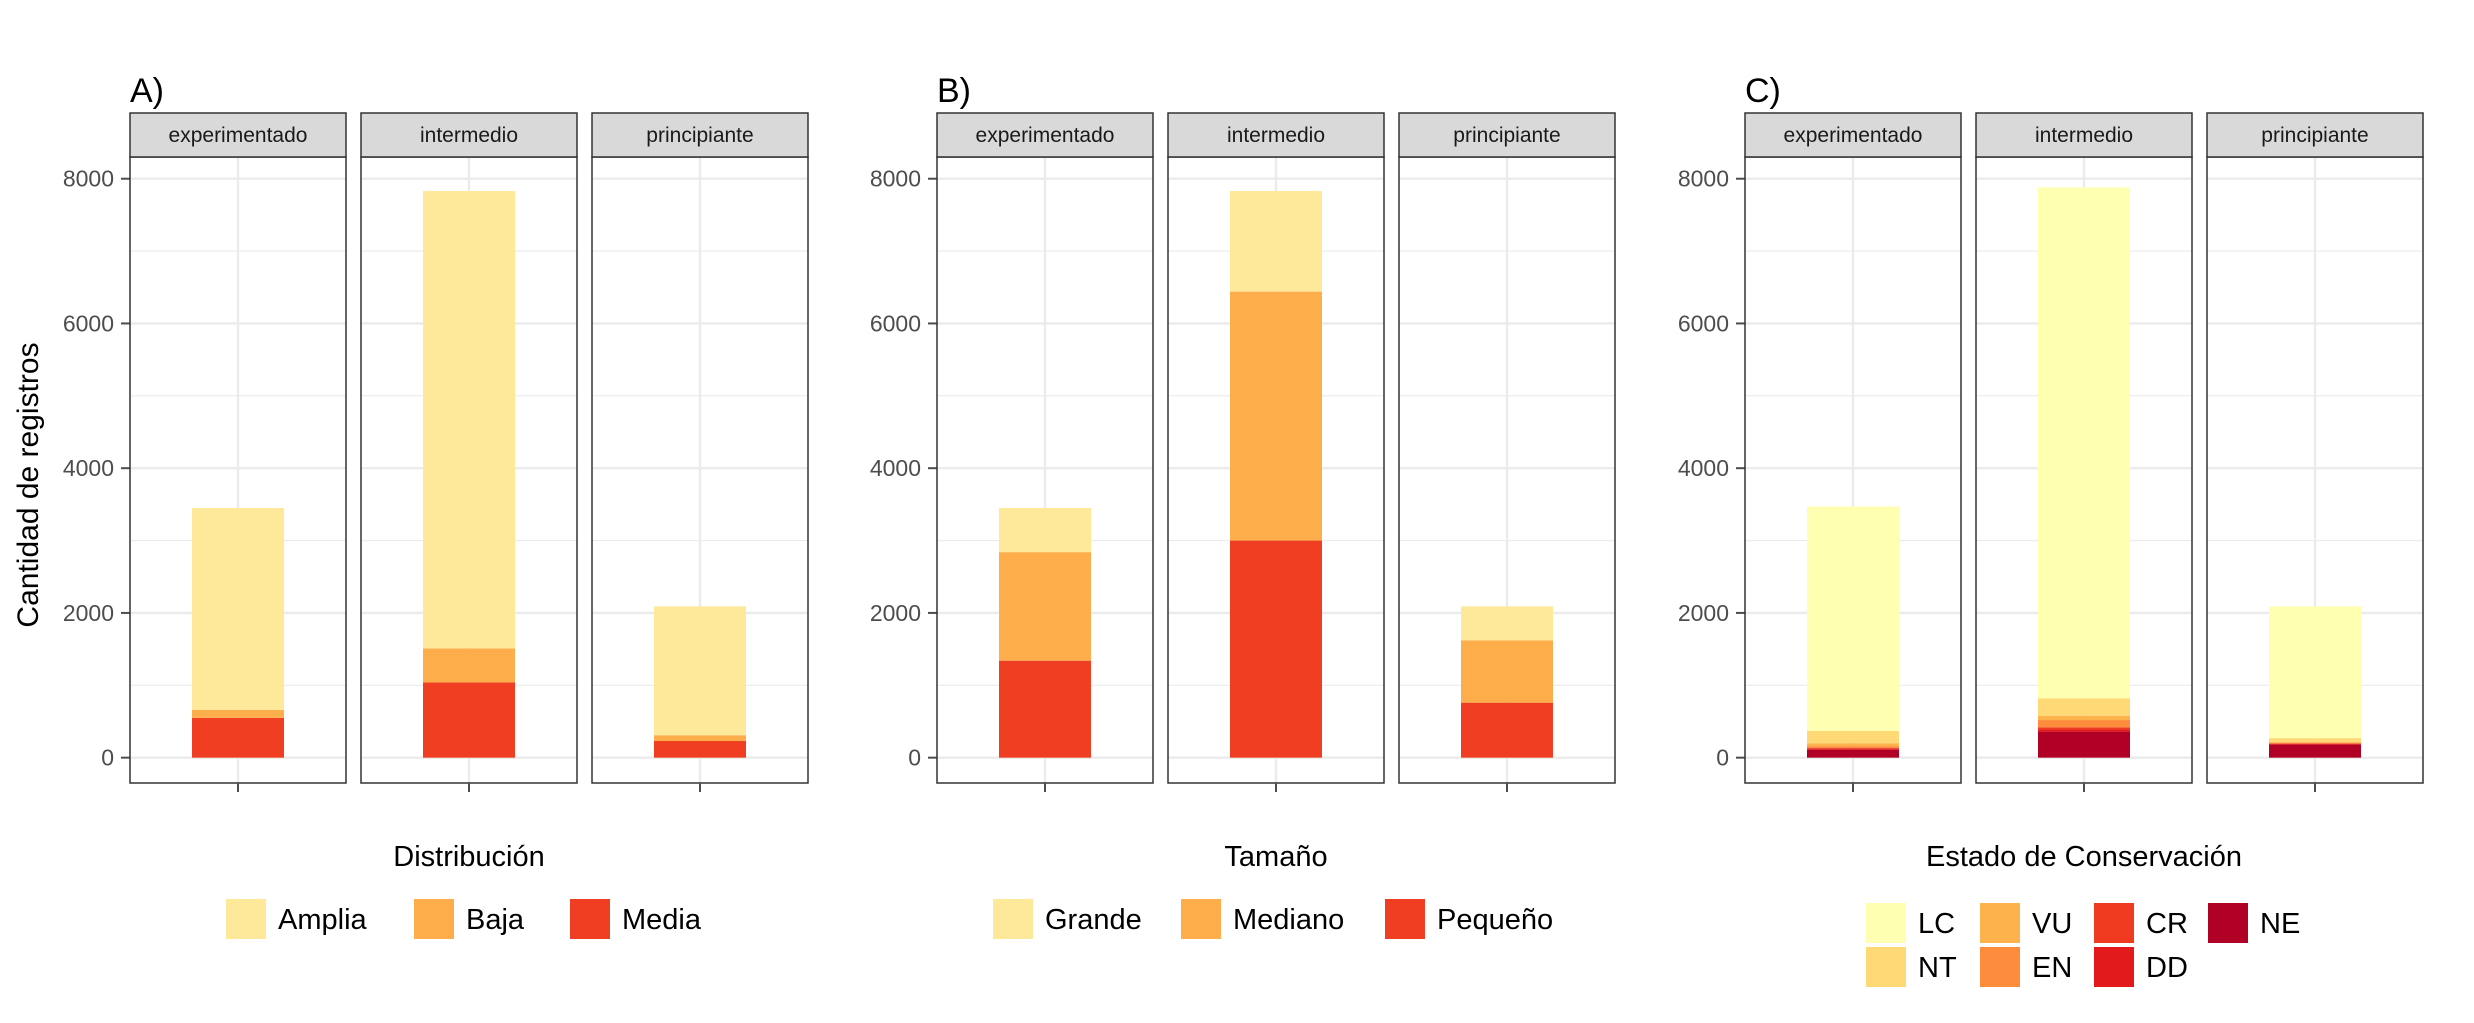 The image size is (2474, 1023). Describe the element at coordinates (2114, 967) in the screenshot. I see `legend-key-dd` at that location.